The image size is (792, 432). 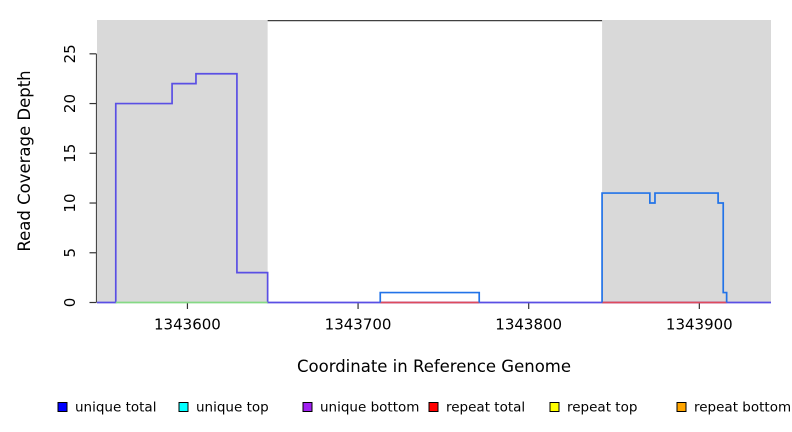 What do you see at coordinates (115, 408) in the screenshot?
I see `legend-label: unique total` at bounding box center [115, 408].